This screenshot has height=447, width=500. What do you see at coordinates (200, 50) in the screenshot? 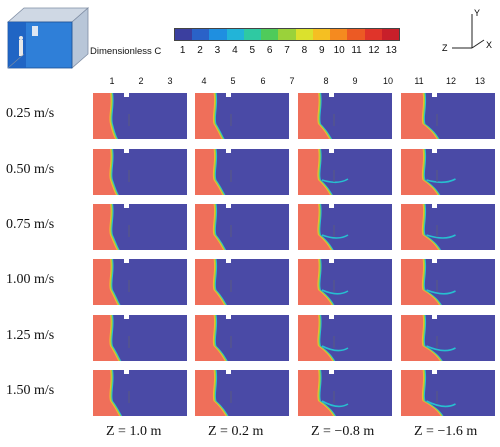
I see `colorbar-tick-label: 2` at bounding box center [200, 50].